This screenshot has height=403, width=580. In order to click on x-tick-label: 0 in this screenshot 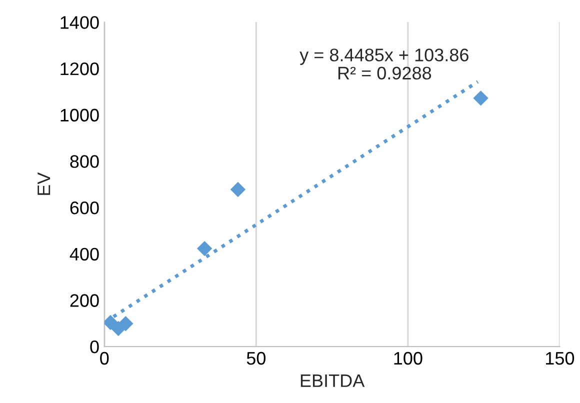, I will do `click(104, 358)`.